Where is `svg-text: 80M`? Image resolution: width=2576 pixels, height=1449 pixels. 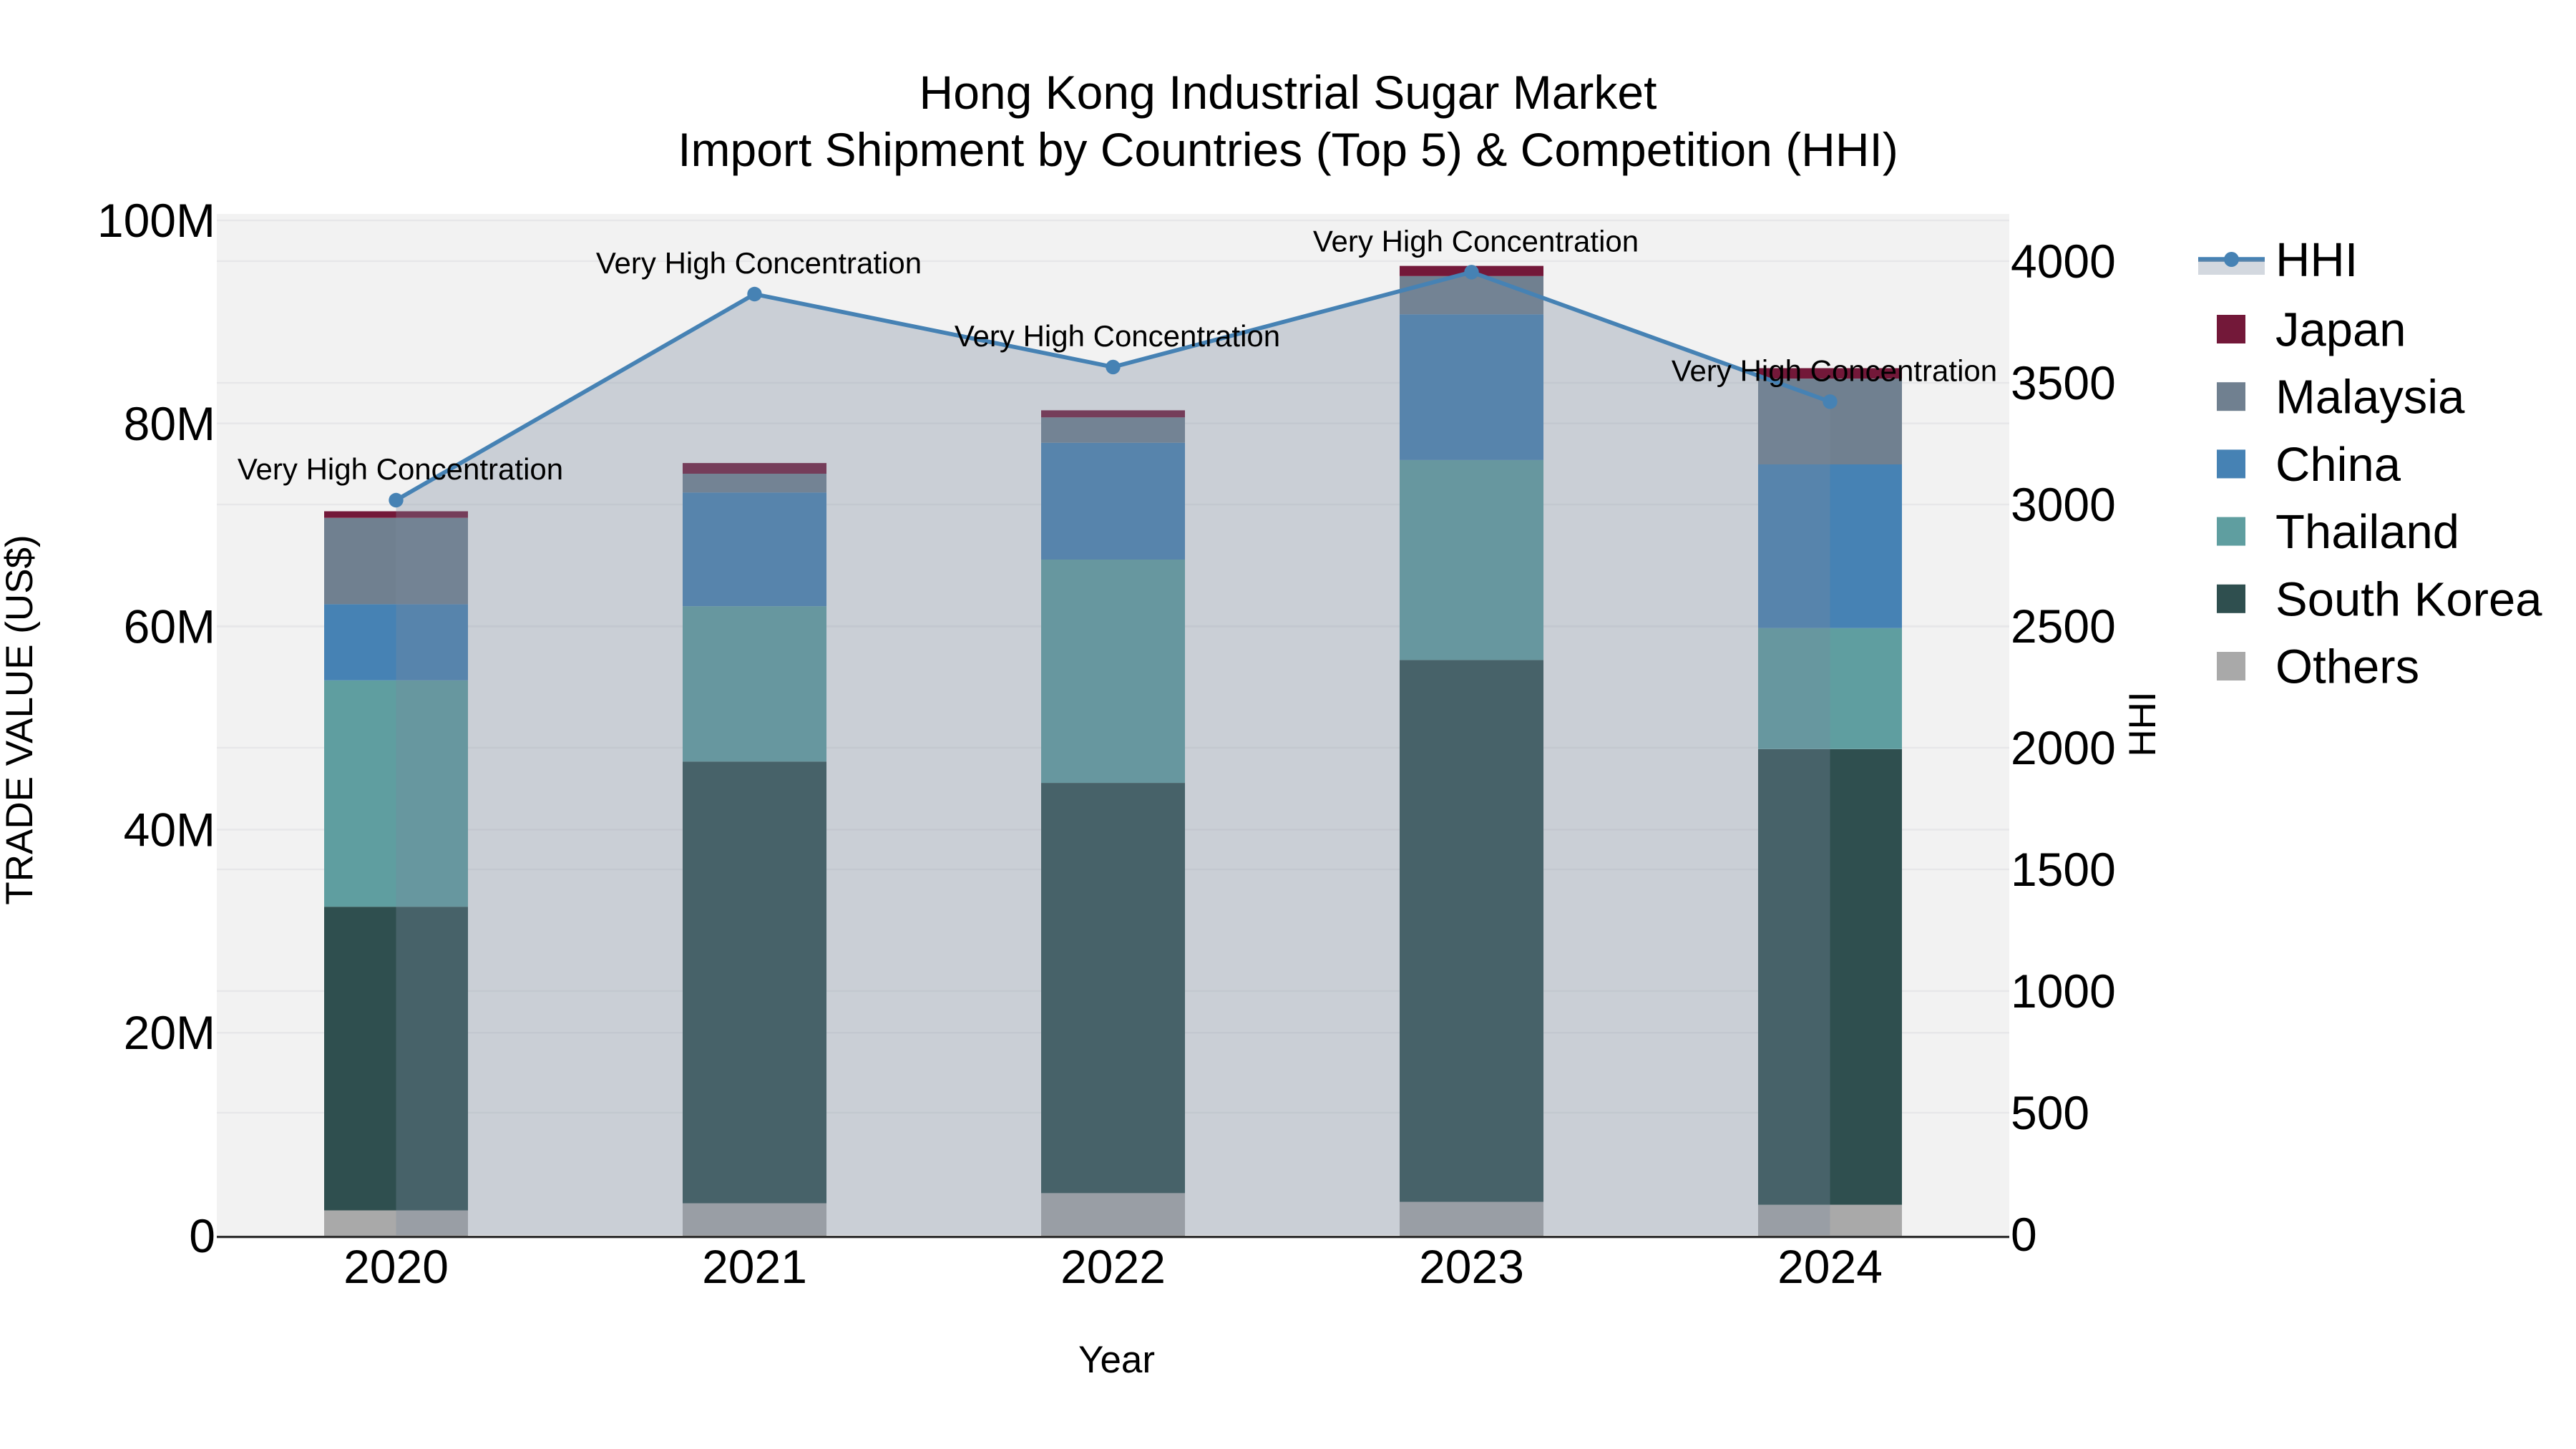 svg-text: 80M is located at coordinates (169, 423).